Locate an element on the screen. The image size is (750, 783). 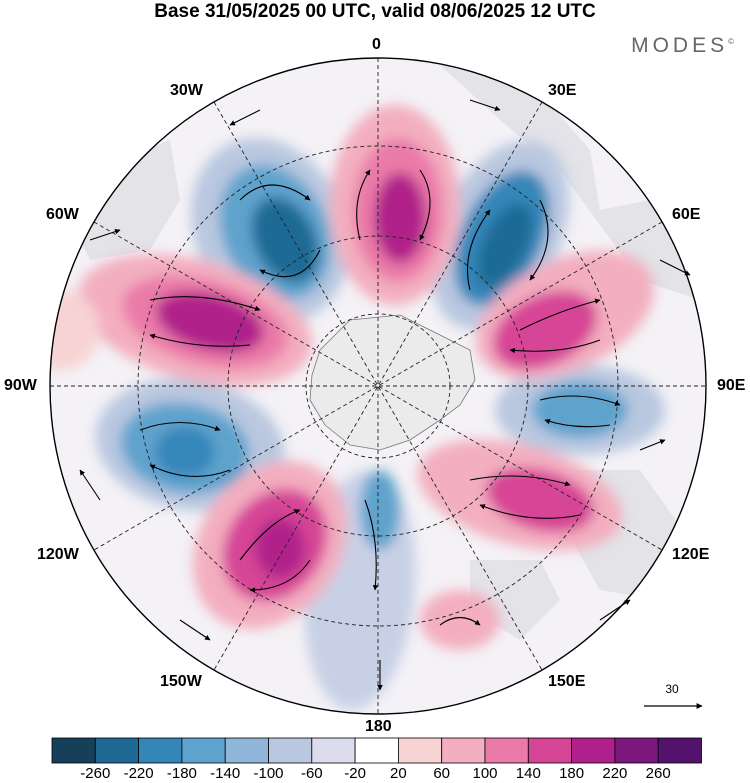
lon-label-90e: 90E is located at coordinates (731, 385).